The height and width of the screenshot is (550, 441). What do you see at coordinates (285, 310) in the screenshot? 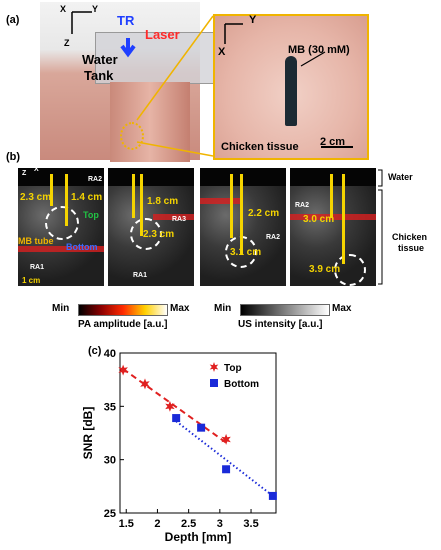
I see `us-colorbar` at bounding box center [285, 310].